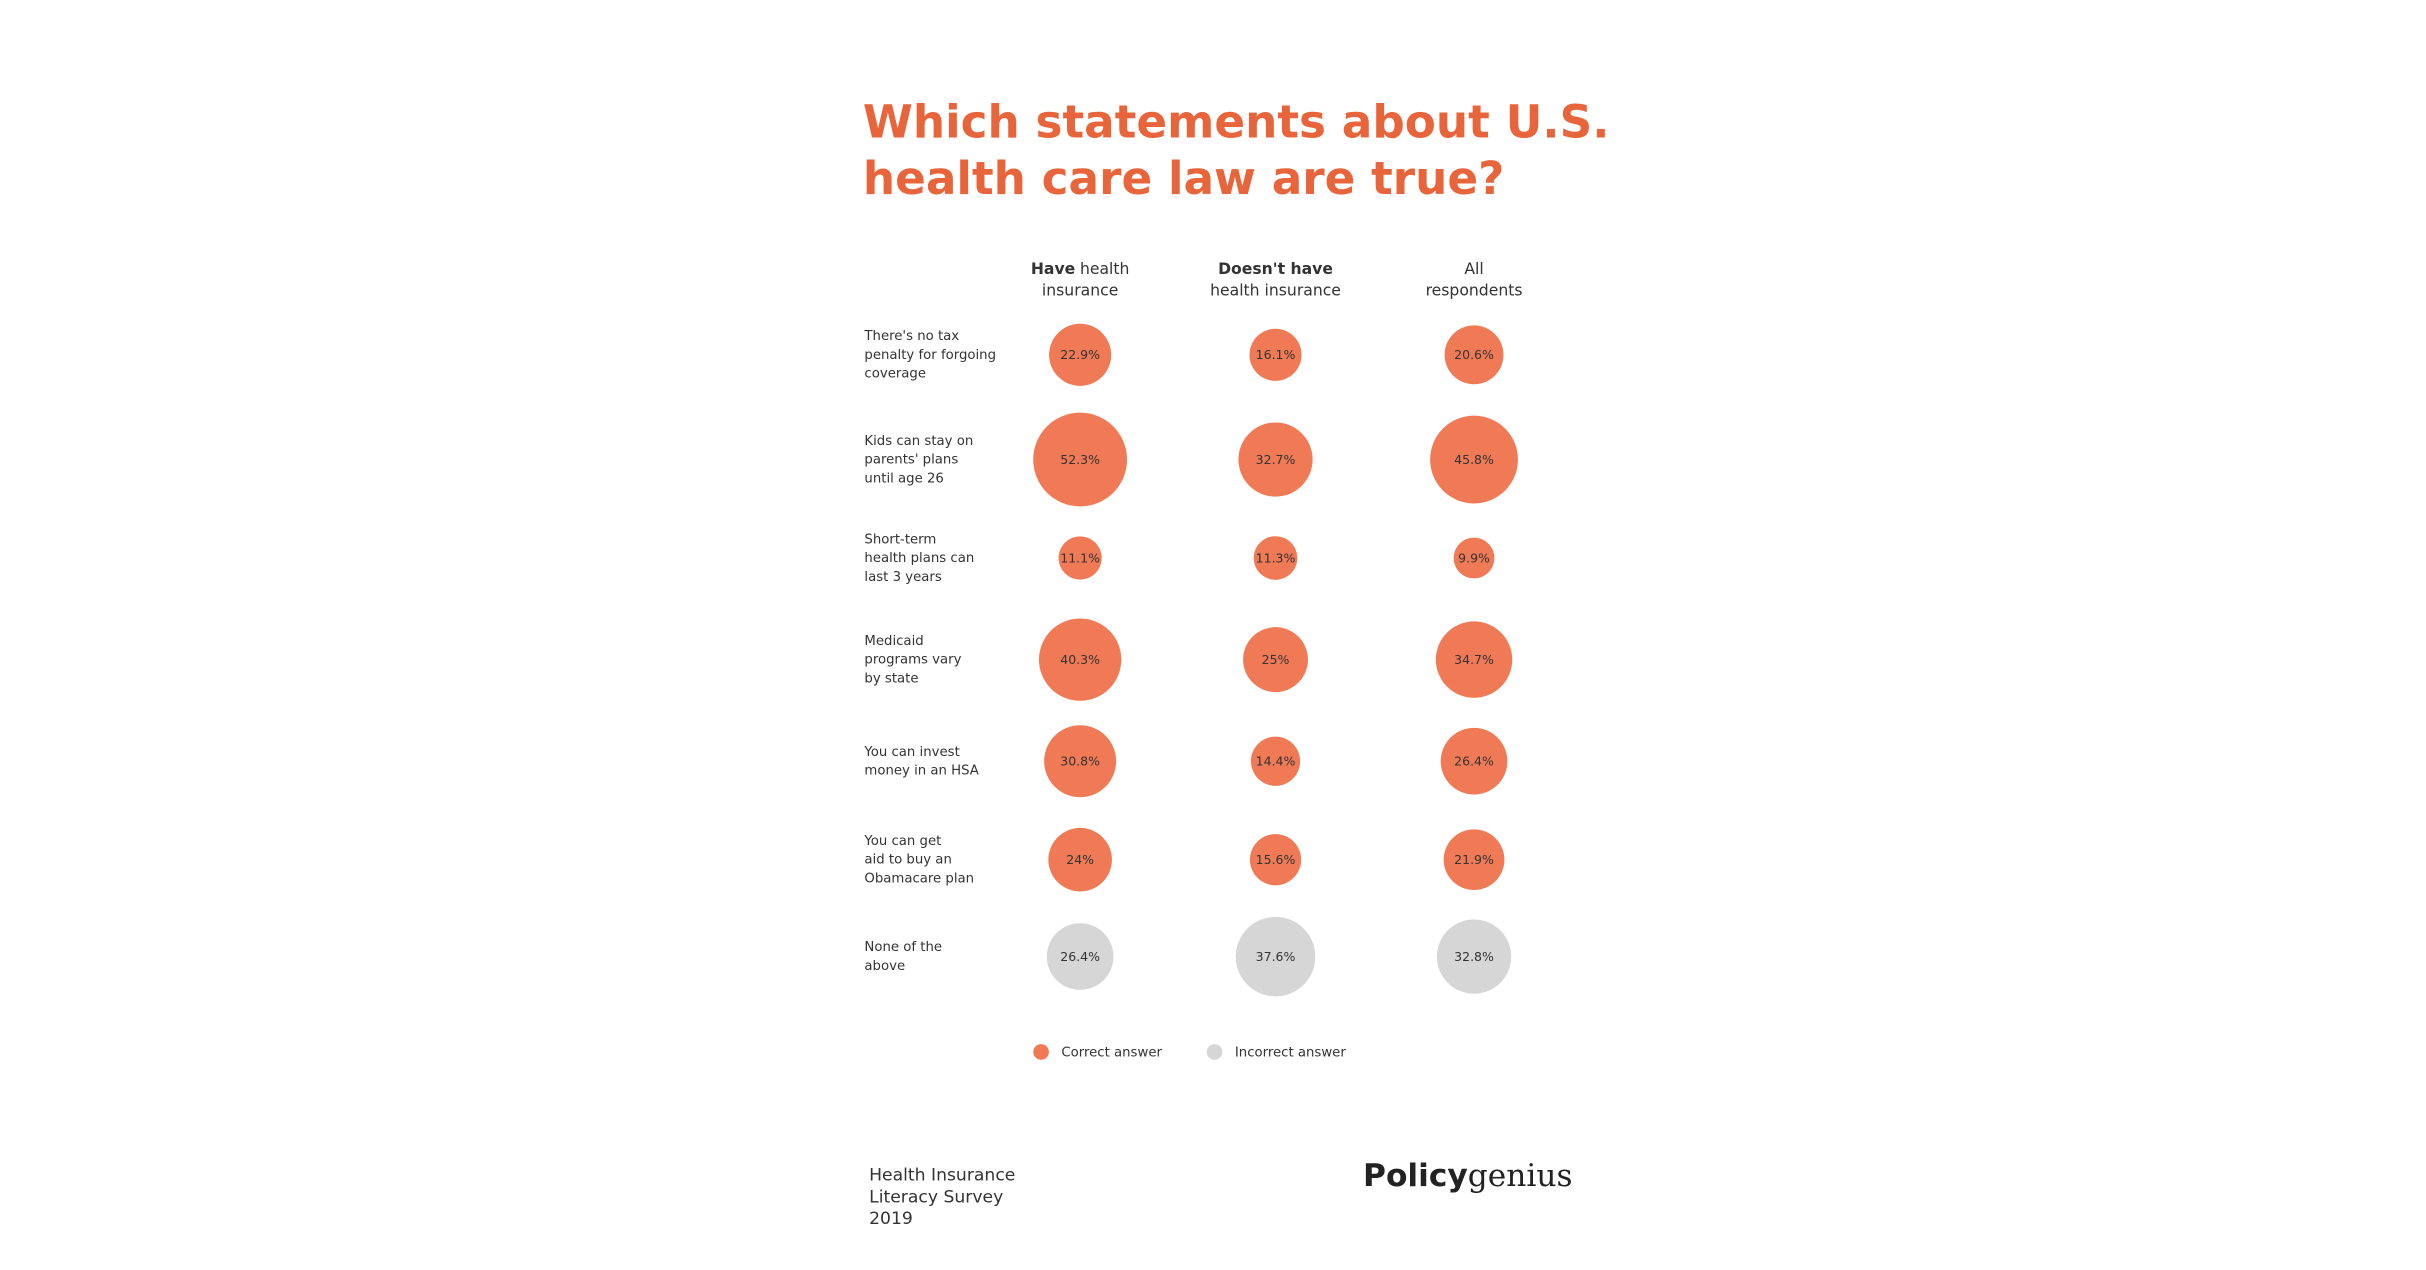  What do you see at coordinates (1053, 267) in the screenshot?
I see `column-header-bold: Have` at bounding box center [1053, 267].